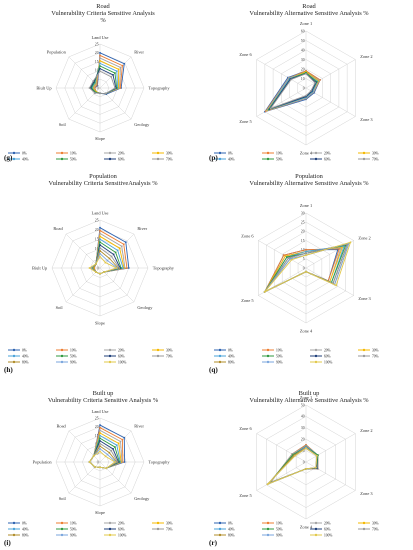 This screenshot has width=413, height=550. What do you see at coordinates (303, 405) in the screenshot?
I see `tick-label: 50` at bounding box center [303, 405].